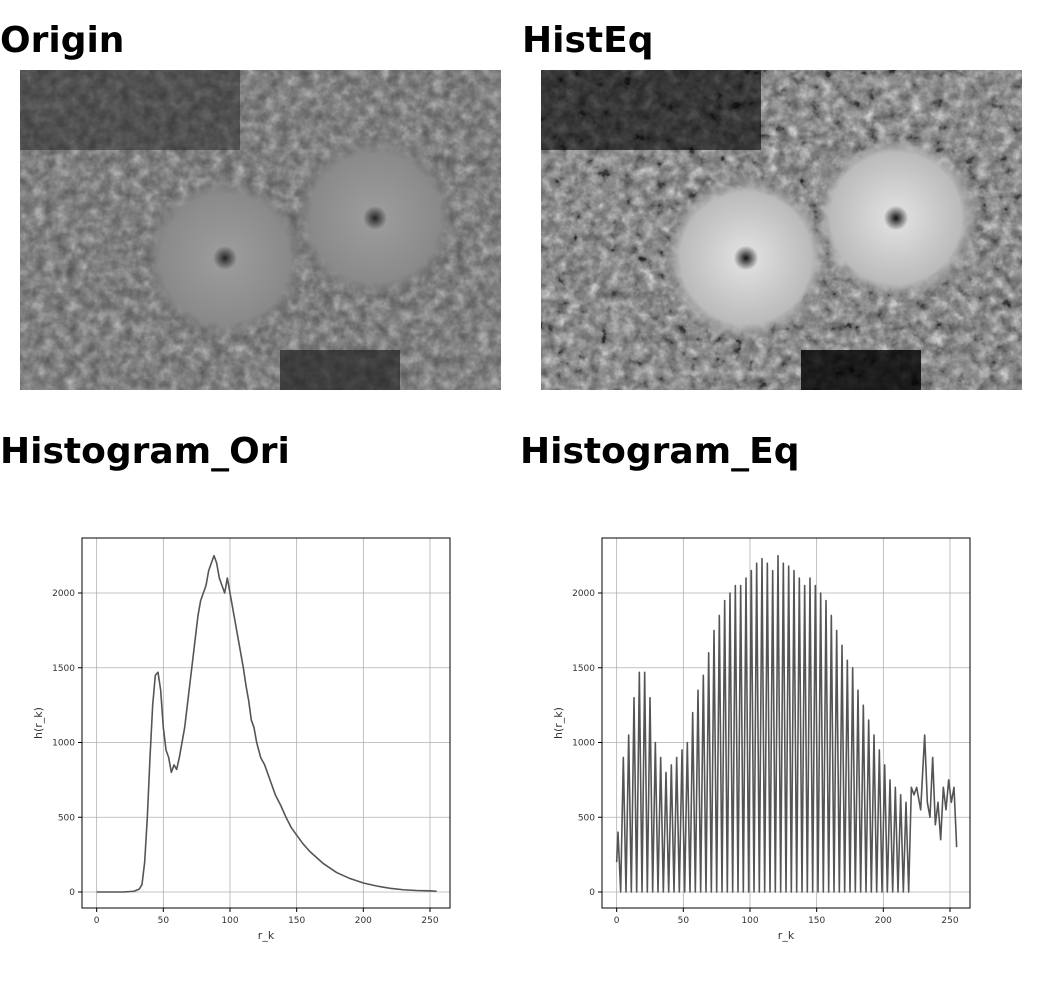  What do you see at coordinates (145, 451) in the screenshot?
I see `chart-title: Histogram_Ori` at bounding box center [145, 451].